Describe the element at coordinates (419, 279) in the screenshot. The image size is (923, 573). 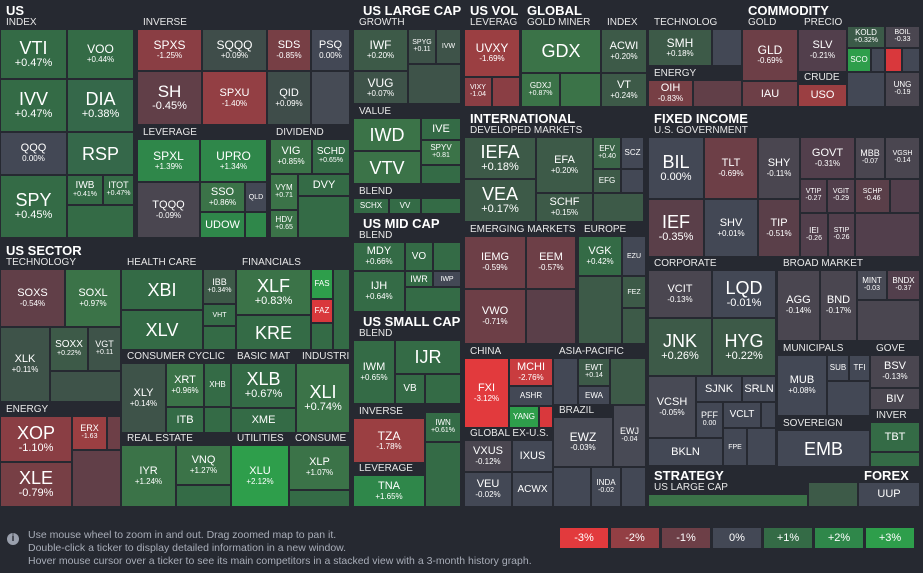
I see `ticker-iwr: IWR` at that location.